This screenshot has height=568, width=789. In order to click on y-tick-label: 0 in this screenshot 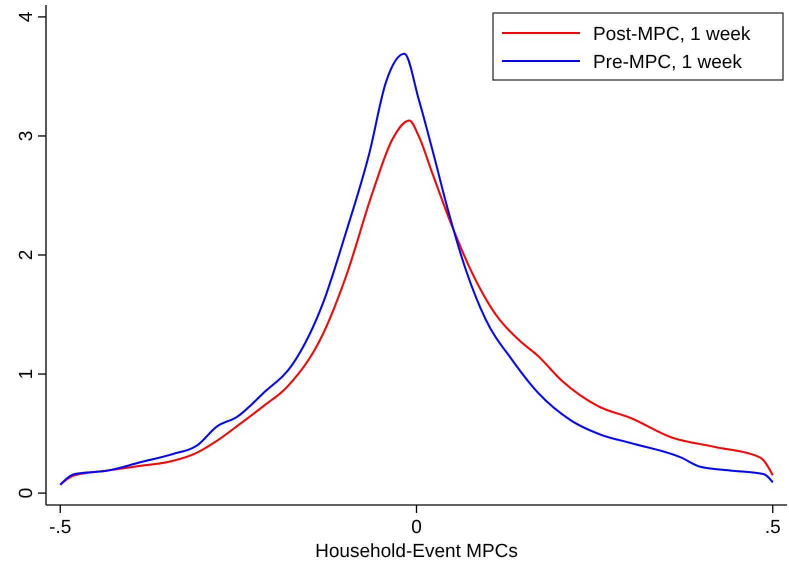, I will do `click(26, 493)`.